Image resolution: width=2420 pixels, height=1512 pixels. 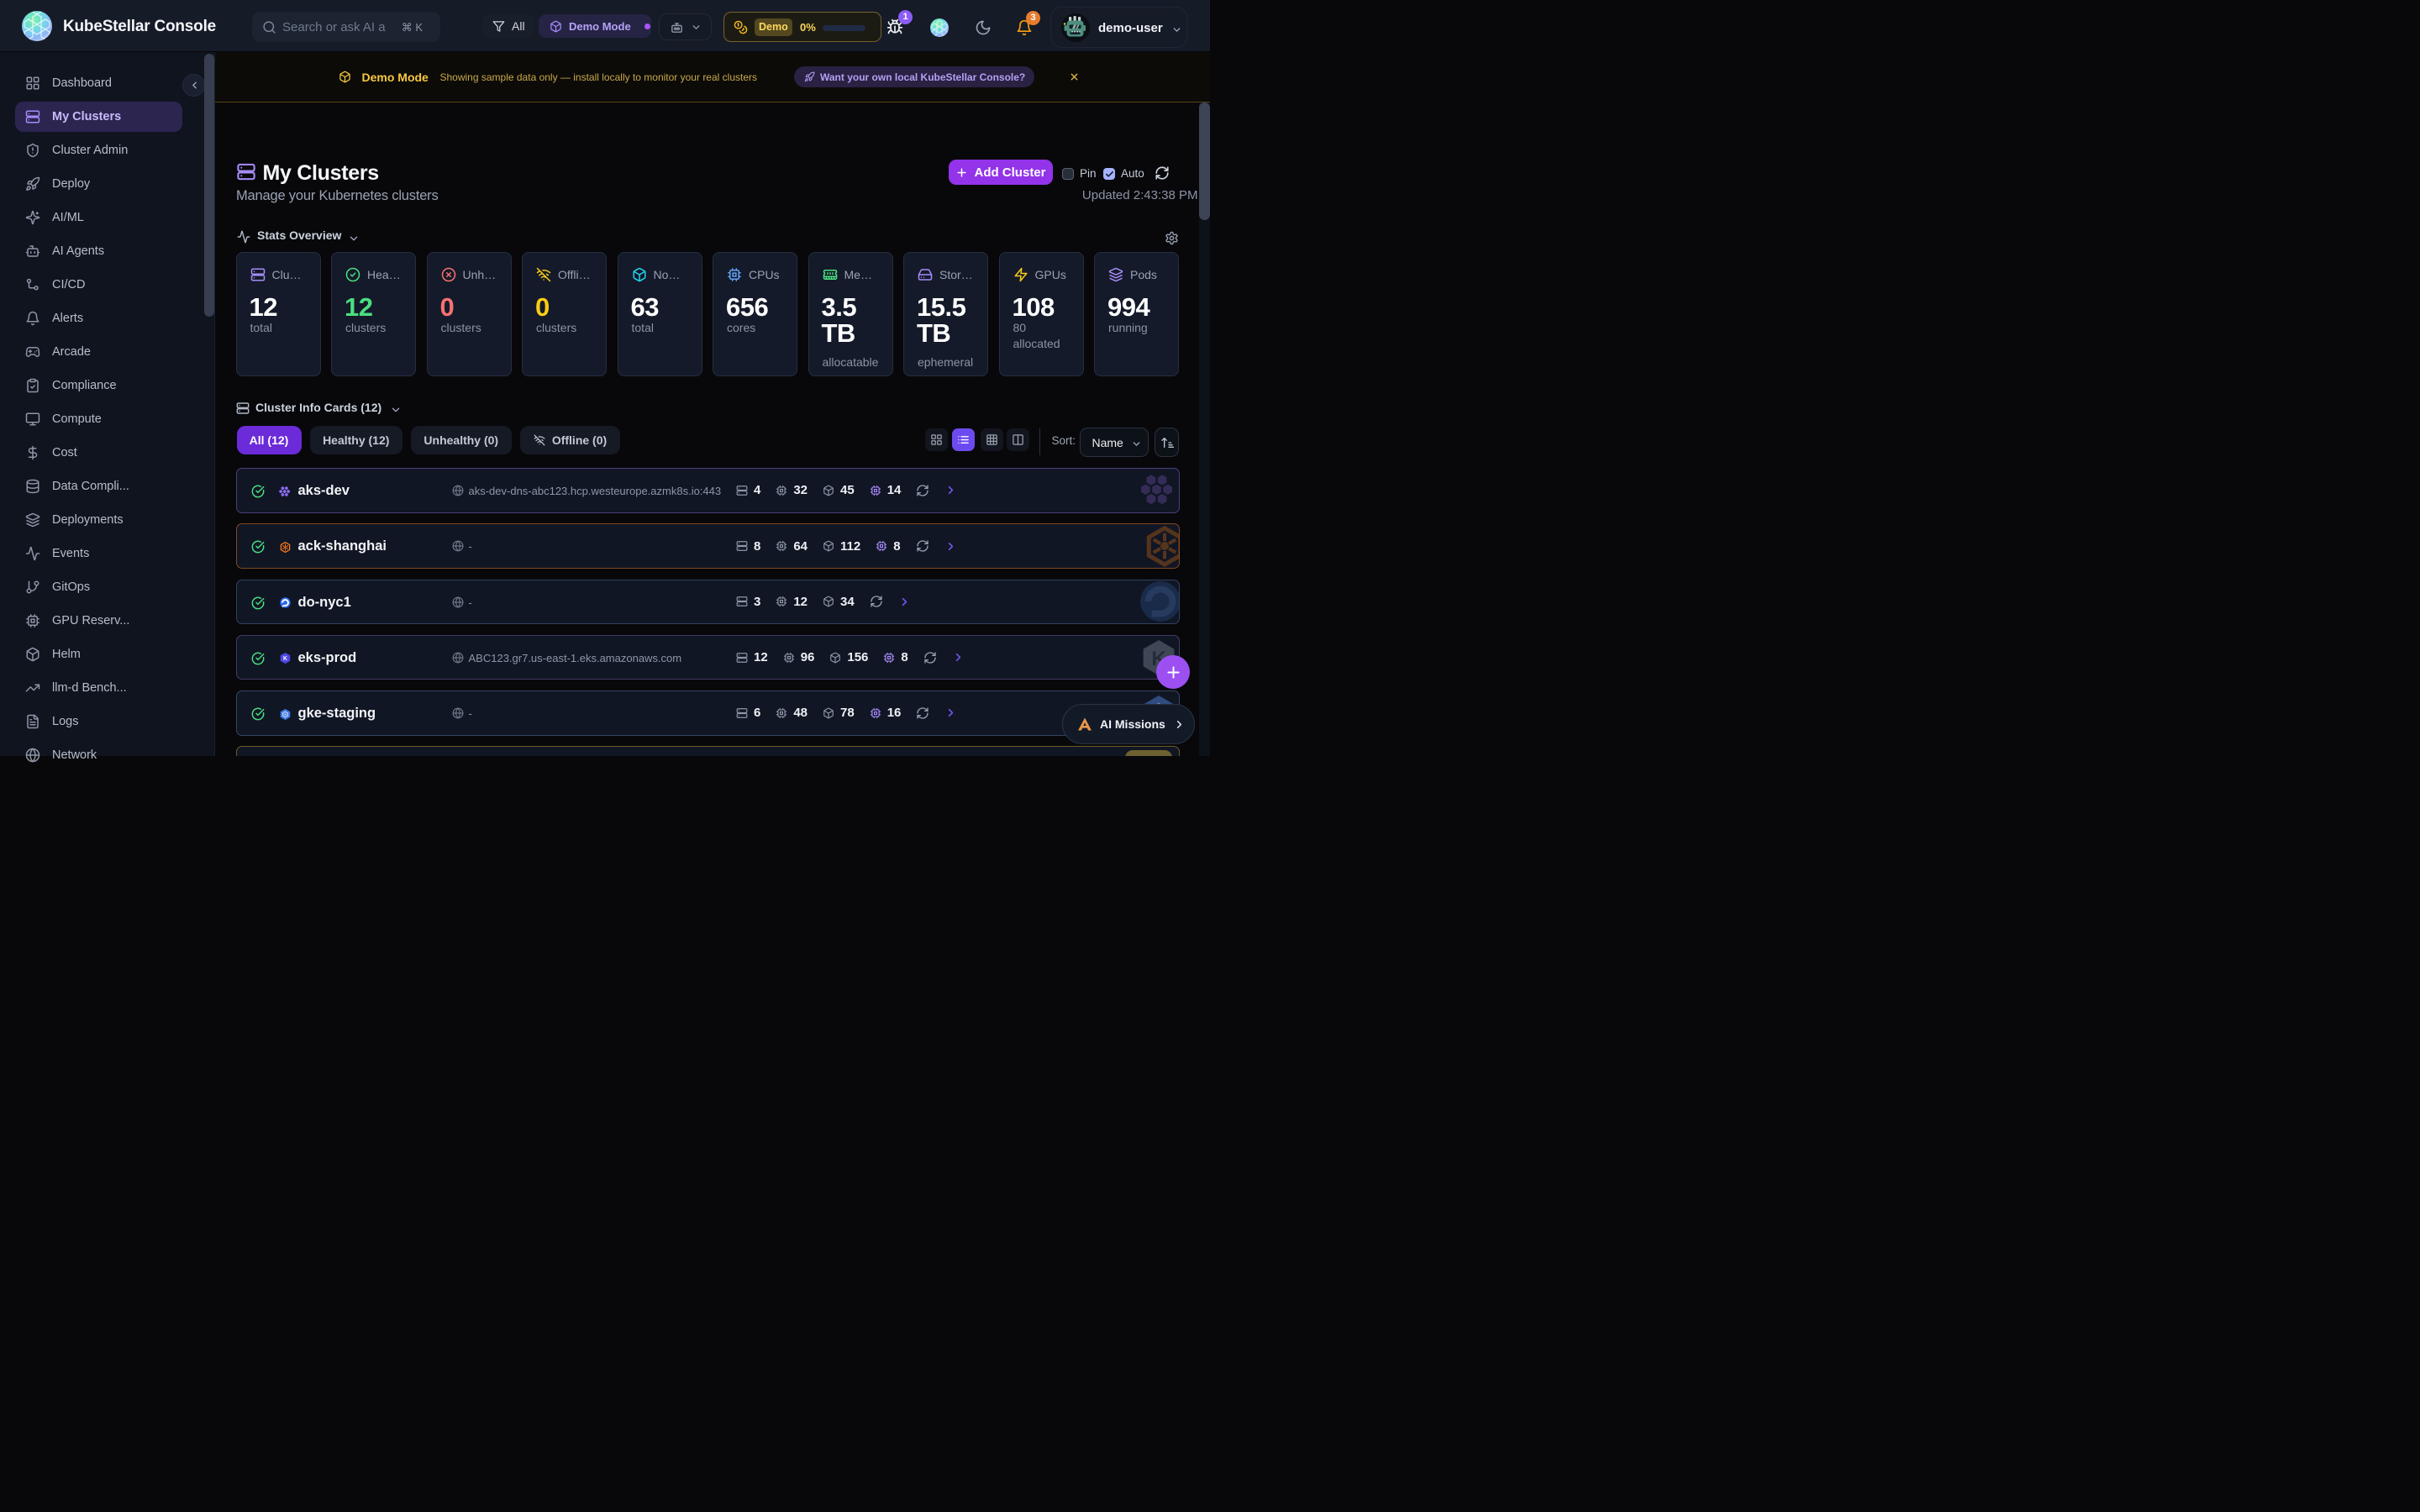 I want to click on svg-text: K, so click(x=285, y=659).